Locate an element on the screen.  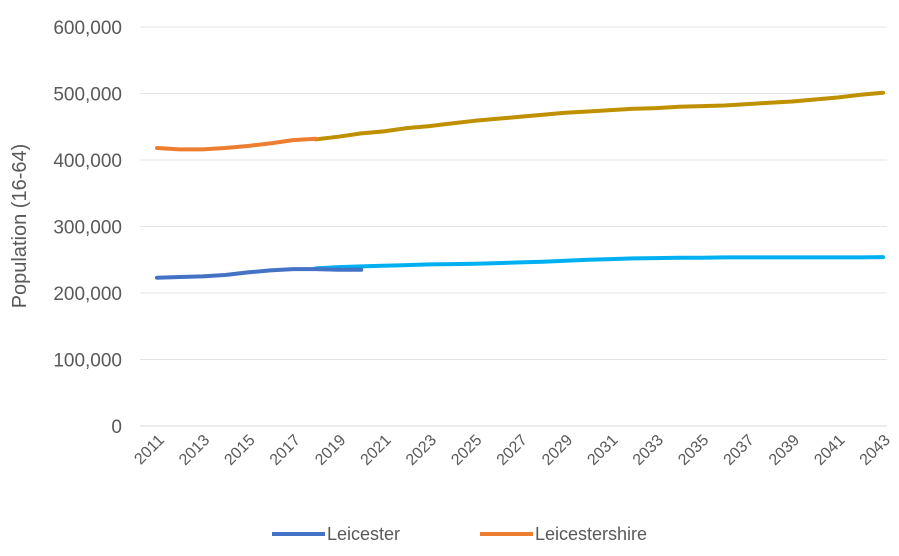
x-tick-label: 2023 is located at coordinates (421, 450).